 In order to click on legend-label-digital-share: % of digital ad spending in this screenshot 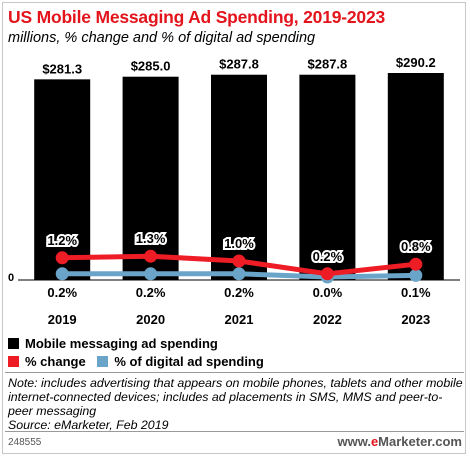, I will do `click(189, 361)`.